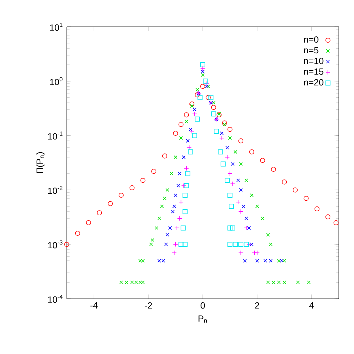  What do you see at coordinates (203, 319) in the screenshot?
I see `x-axis-title: P$_{n}$` at bounding box center [203, 319].